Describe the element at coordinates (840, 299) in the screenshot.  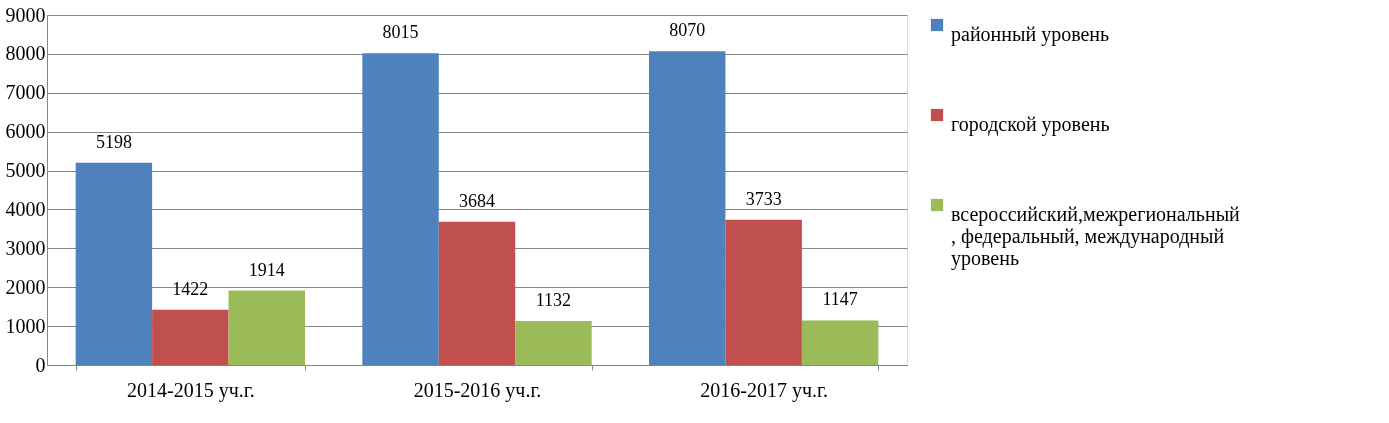
I see `data-label: 1147` at that location.